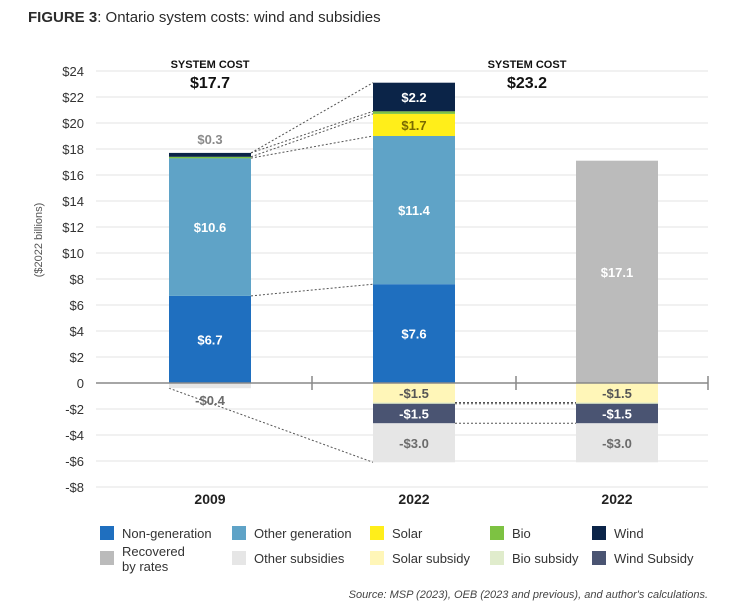 The width and height of the screenshot is (749, 611). I want to click on y-tick-label: $14, so click(73, 201).